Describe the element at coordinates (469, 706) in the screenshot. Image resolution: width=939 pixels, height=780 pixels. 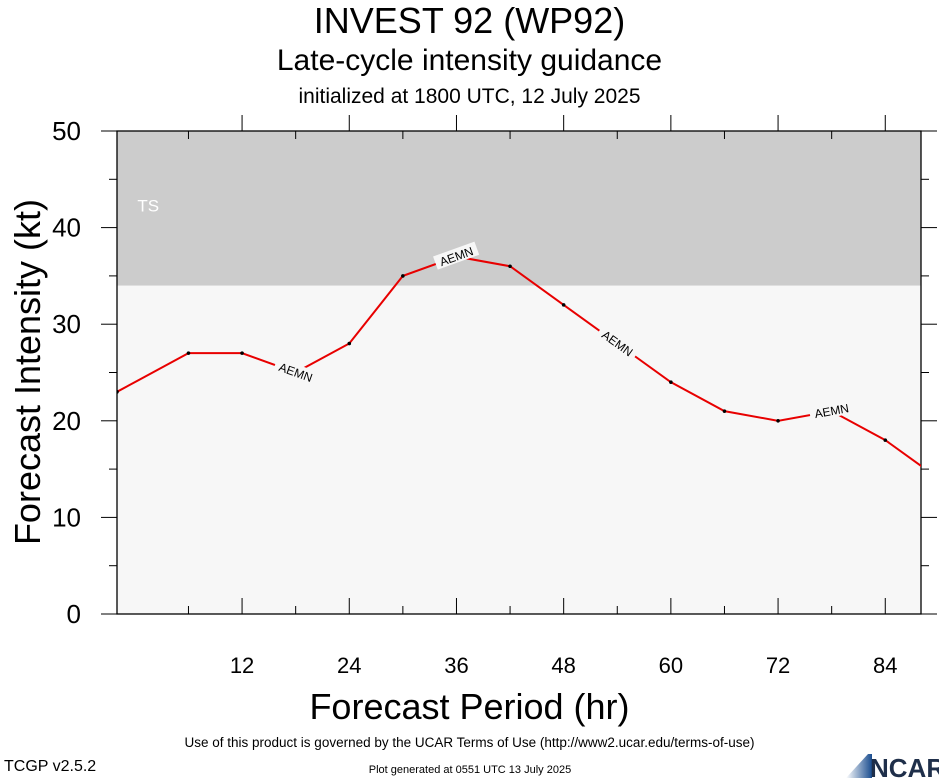
I see `x-axis-label: Forecast Period (hr)` at that location.